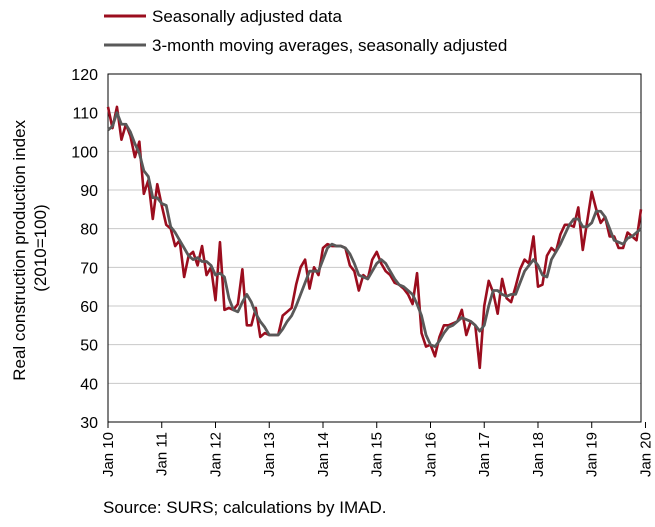 This screenshot has width=655, height=527. I want to click on y-tick-label: 40, so click(89, 384).